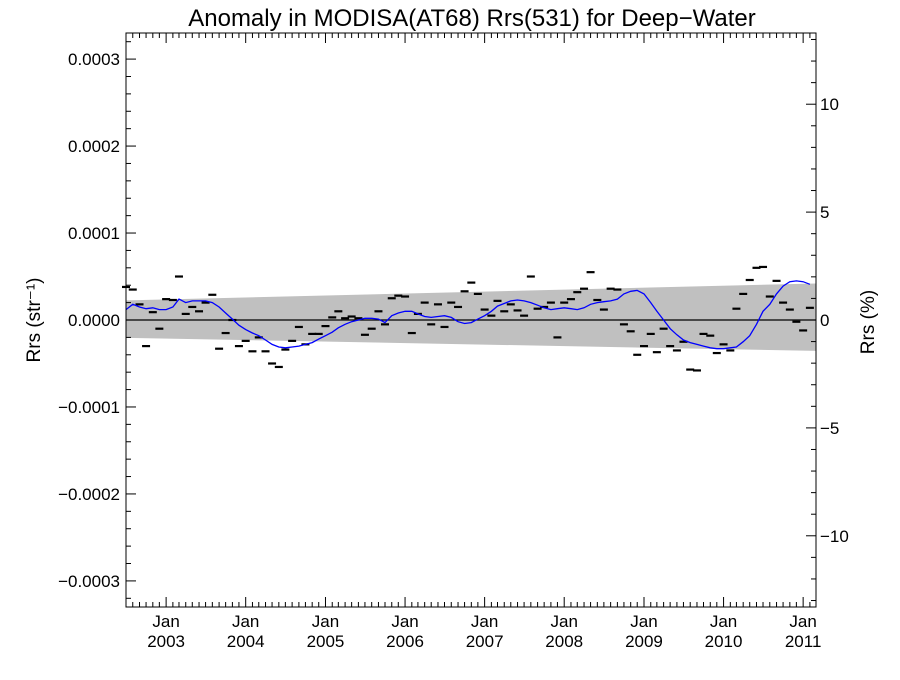  I want to click on y-right-tick-label: −5, so click(829, 428).